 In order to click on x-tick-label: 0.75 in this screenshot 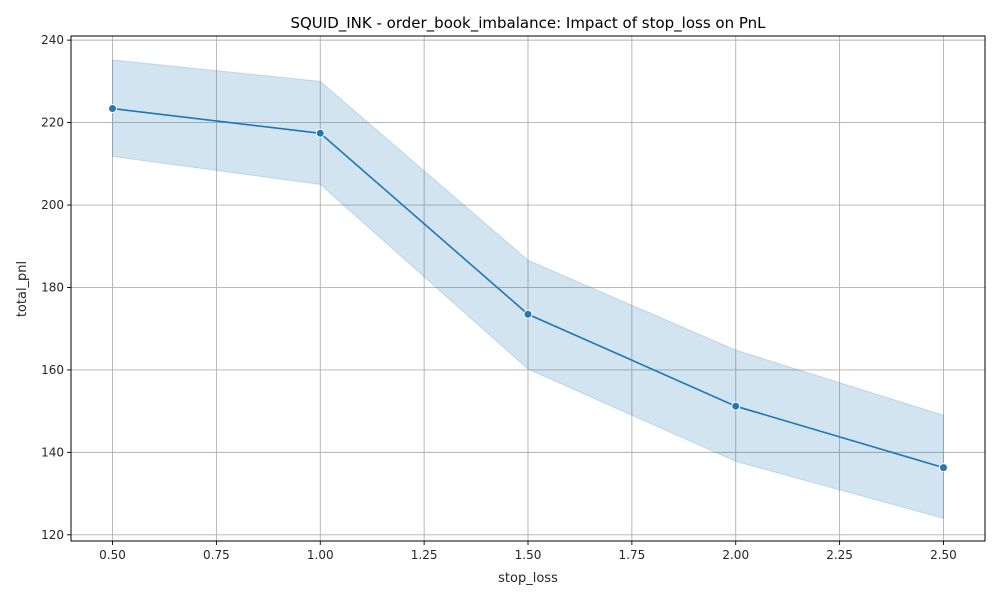, I will do `click(216, 555)`.